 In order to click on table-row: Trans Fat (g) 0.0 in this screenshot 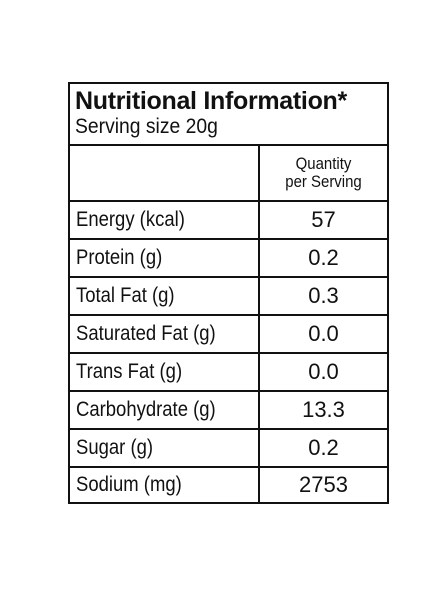, I will do `click(228, 373)`.